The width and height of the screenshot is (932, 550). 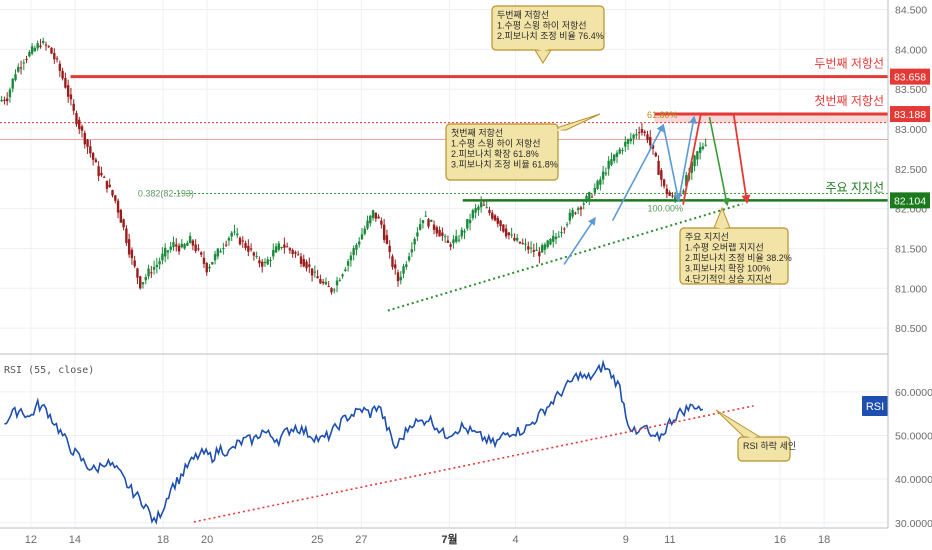 I want to click on price-trendline, so click(x=565, y=257).